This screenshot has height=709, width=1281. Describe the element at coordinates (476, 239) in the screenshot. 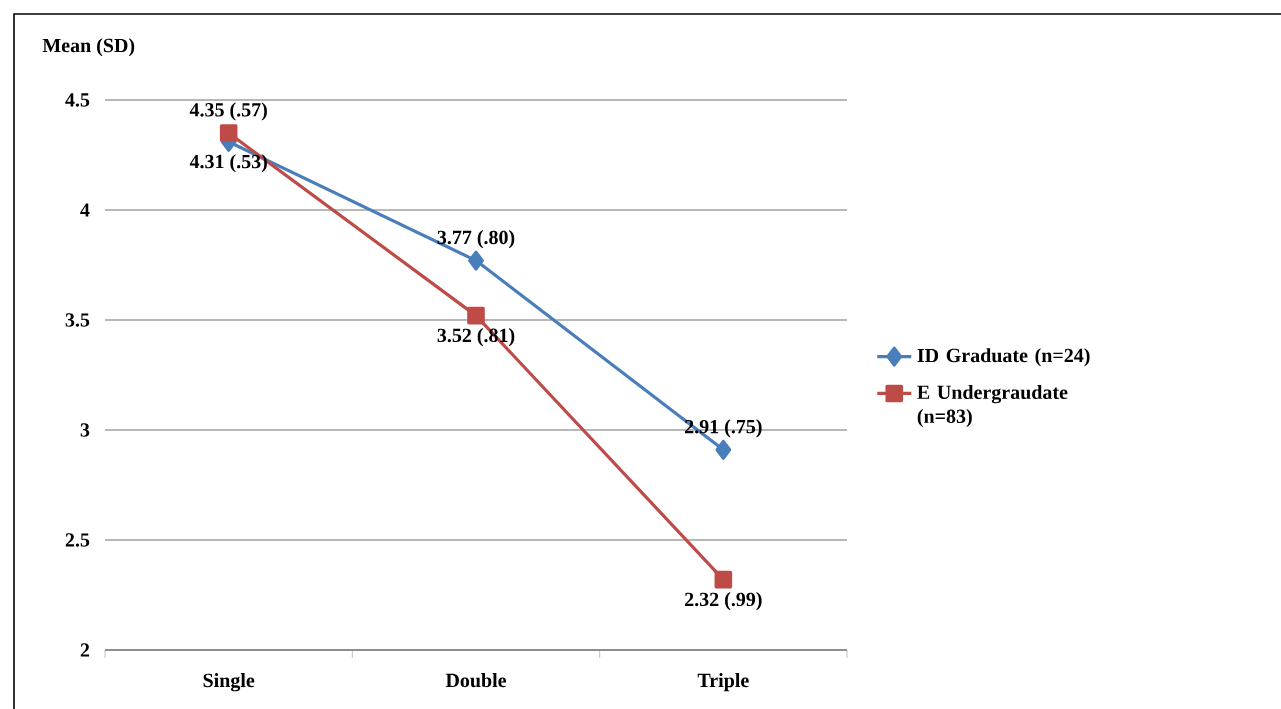

I see `data-label: 3.77 (.80)` at that location.